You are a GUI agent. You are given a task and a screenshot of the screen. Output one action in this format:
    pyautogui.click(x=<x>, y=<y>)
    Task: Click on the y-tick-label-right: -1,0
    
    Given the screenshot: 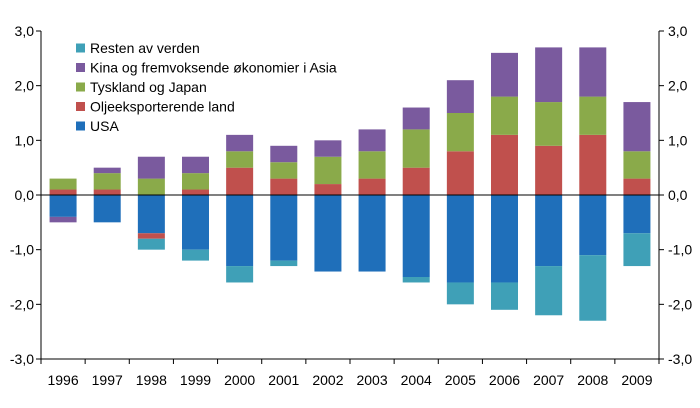 What is the action you would take?
    pyautogui.click(x=680, y=250)
    